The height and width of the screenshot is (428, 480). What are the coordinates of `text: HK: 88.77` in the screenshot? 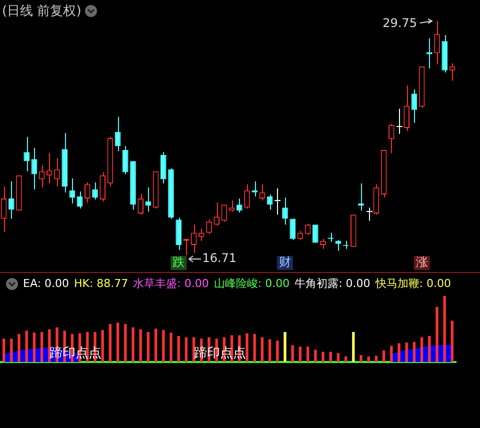 It's located at (101, 283).